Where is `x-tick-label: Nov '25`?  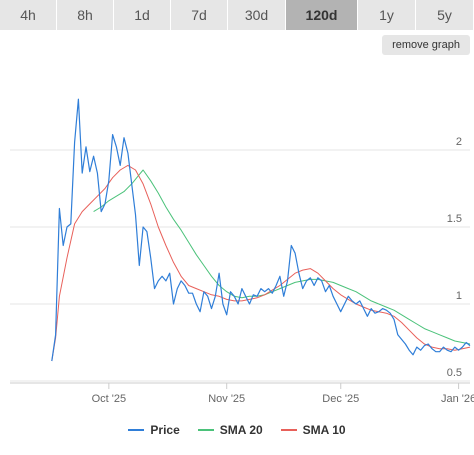
x-tick-label: Nov '25 is located at coordinates (226, 399).